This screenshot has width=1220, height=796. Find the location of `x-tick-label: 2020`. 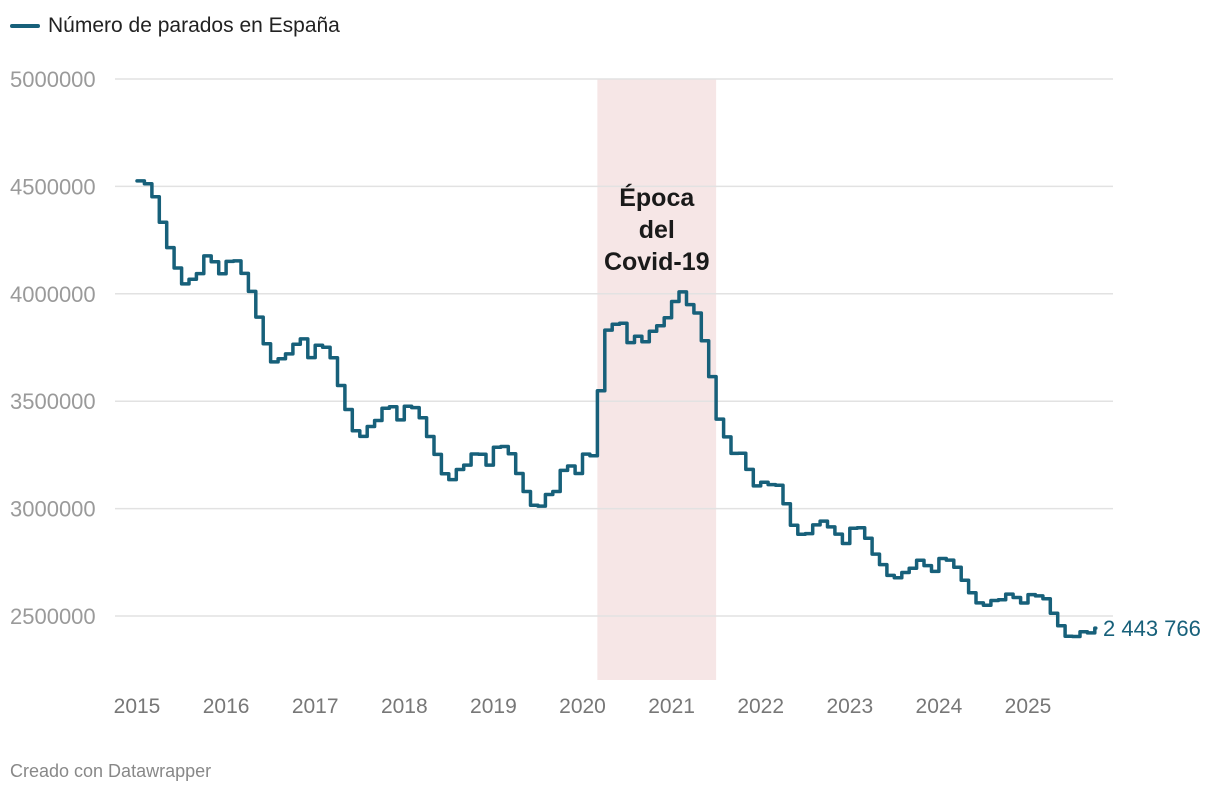

x-tick-label: 2020 is located at coordinates (582, 706).